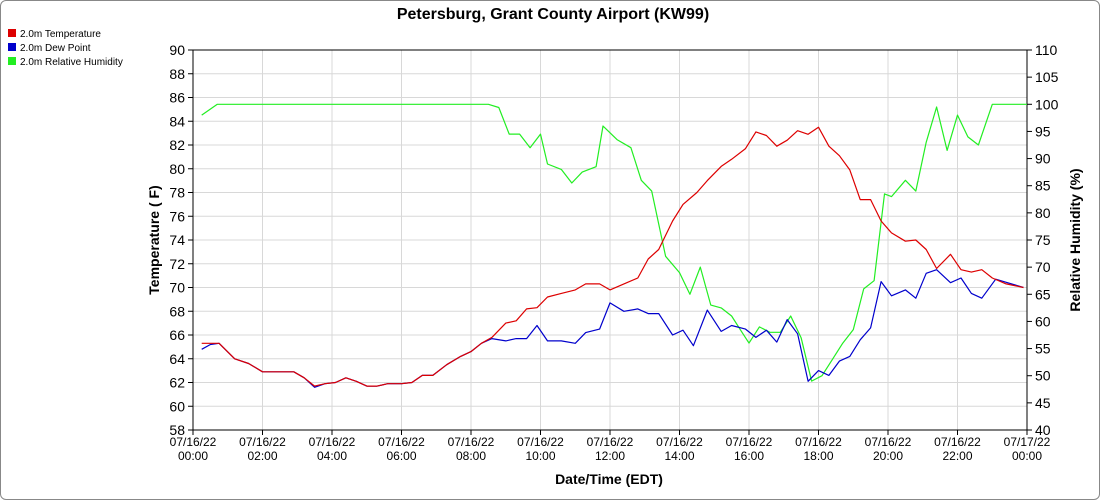 This screenshot has height=500, width=1100. I want to click on y-tick-label: 64, so click(177, 359).